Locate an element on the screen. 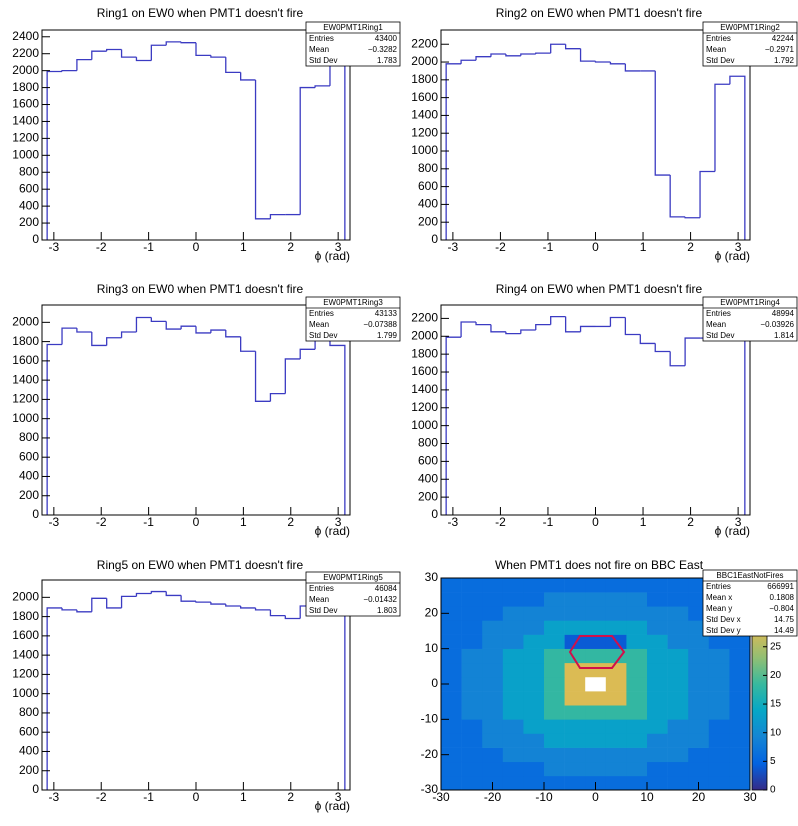 This screenshot has width=798, height=826. stats-label: Mean x is located at coordinates (719, 597).